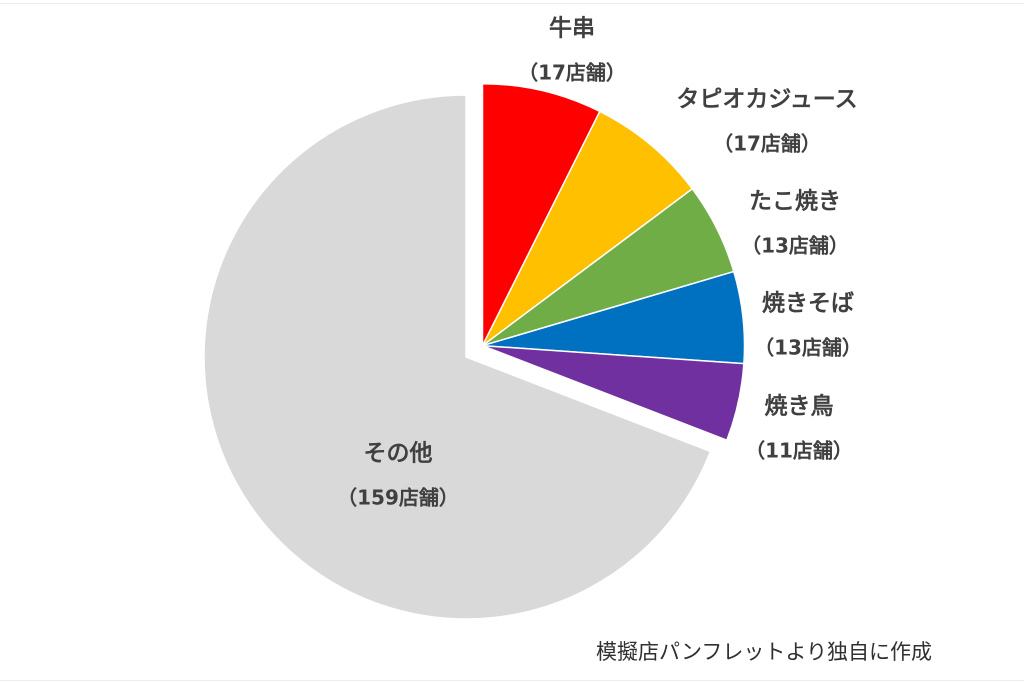 This screenshot has height=683, width=1024. I want to click on slice-label-name: 焼きそば, so click(808, 303).